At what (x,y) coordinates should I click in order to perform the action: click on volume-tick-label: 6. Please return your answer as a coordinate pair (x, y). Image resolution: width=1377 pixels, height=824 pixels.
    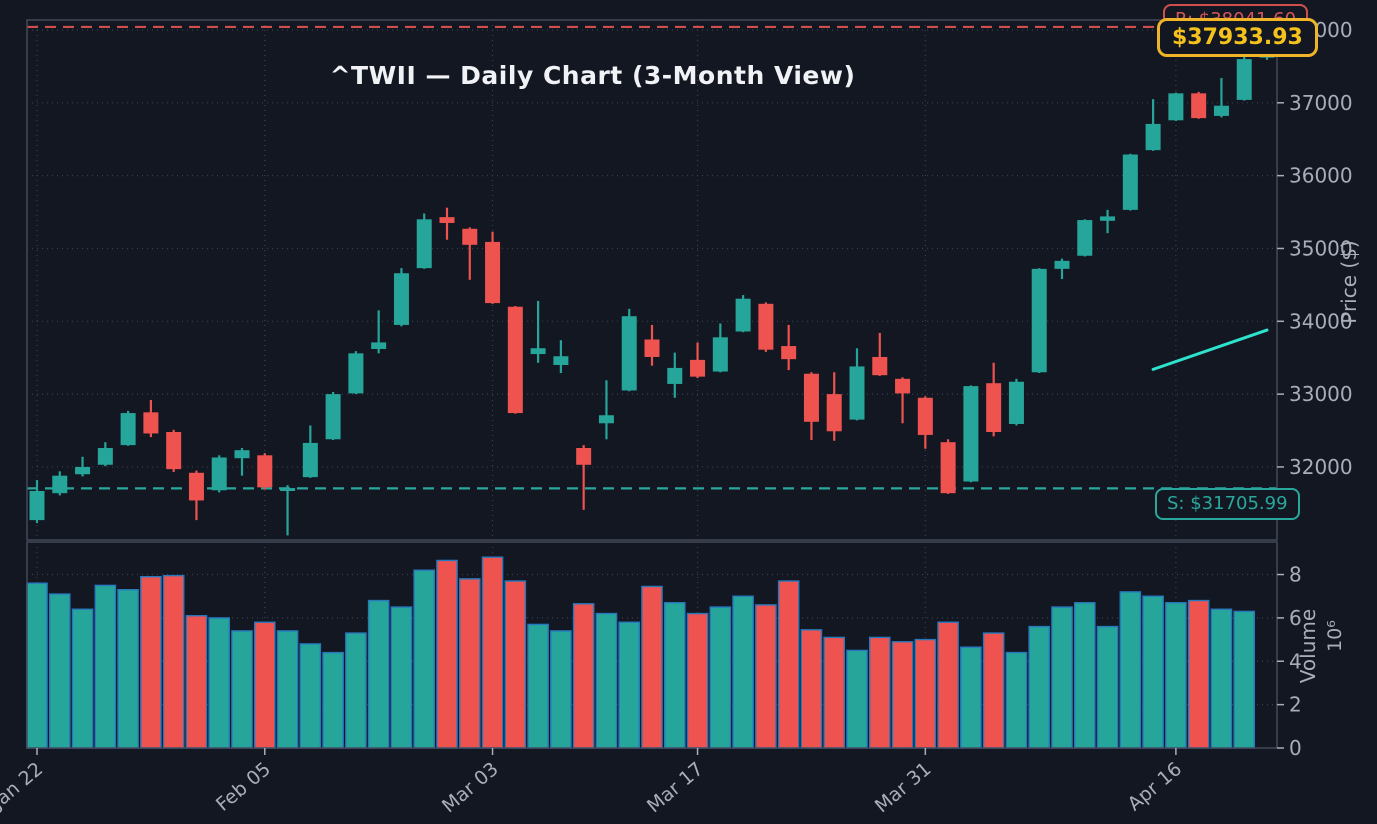
    Looking at the image, I should click on (1295, 618).